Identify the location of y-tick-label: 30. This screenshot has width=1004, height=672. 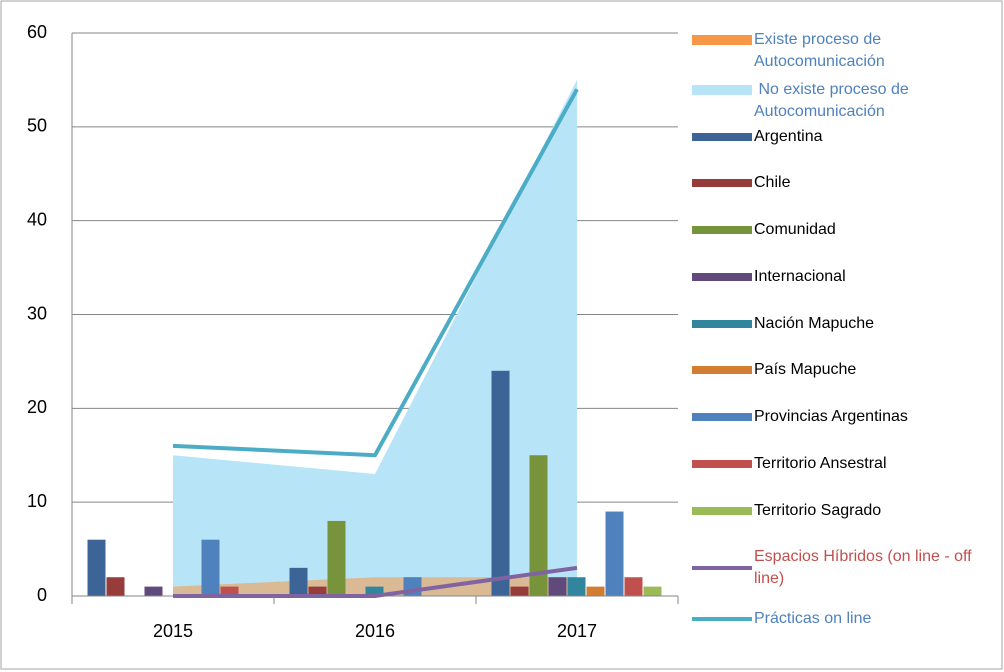
(37, 313).